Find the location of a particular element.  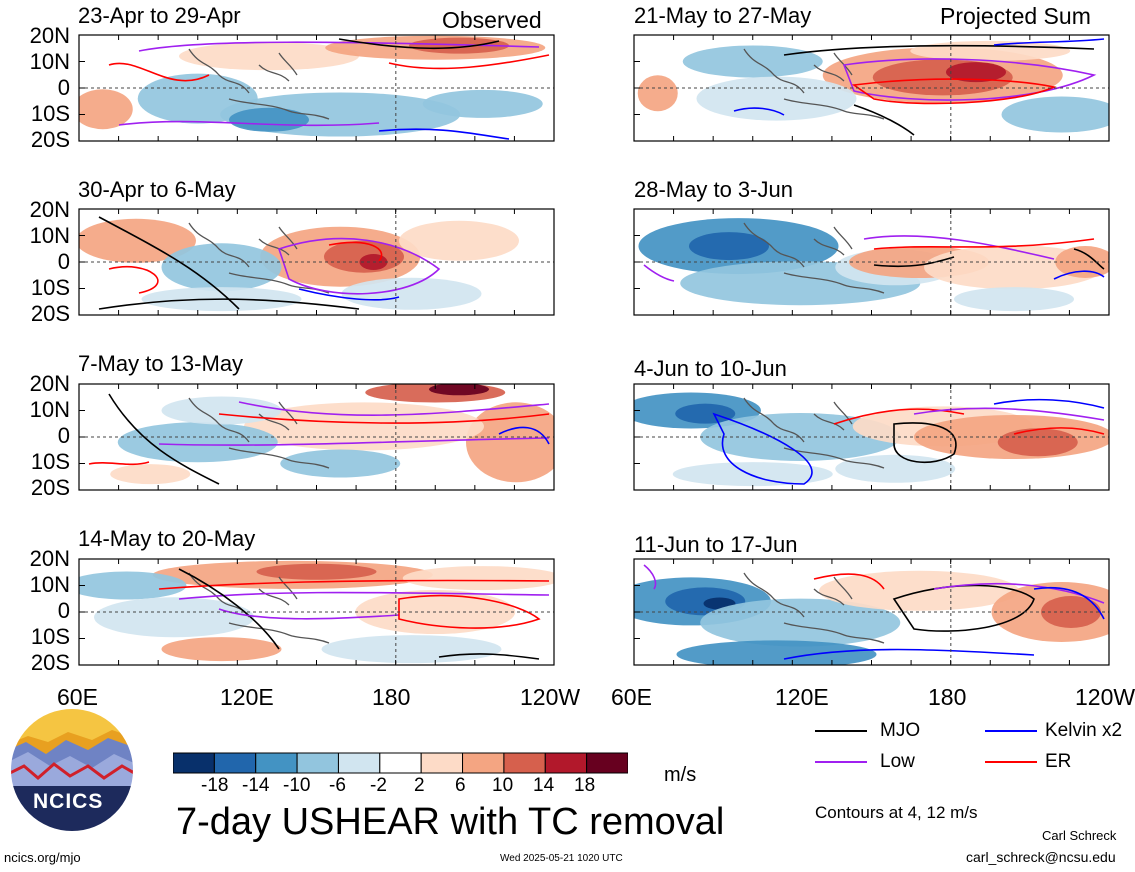

colorbar-tick: -14 is located at coordinates (256, 785).